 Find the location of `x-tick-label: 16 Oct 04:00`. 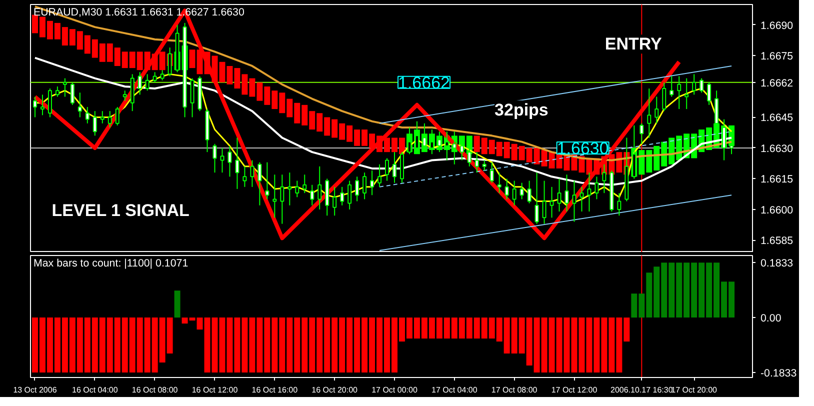

x-tick-label: 16 Oct 04:00 is located at coordinates (95, 390).